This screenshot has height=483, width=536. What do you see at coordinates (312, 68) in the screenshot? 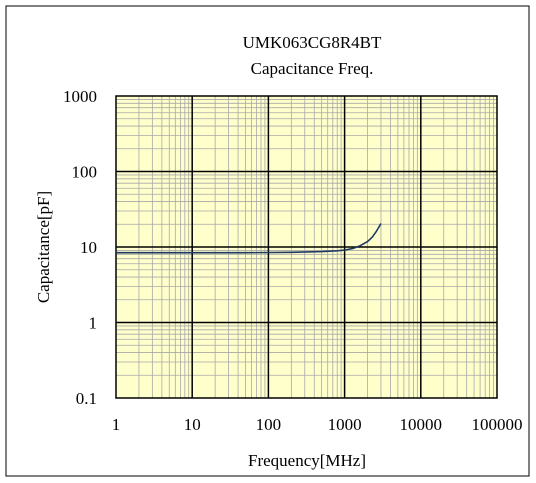
I see `chart-subtitle: Capacitance Freq.` at bounding box center [312, 68].